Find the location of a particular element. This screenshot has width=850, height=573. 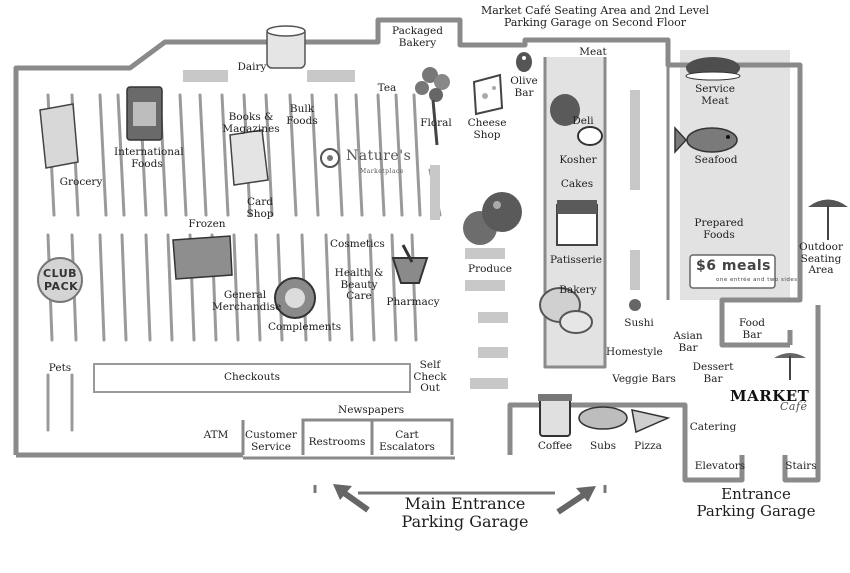

club-pack-bottom: PACK is located at coordinates (61, 286).